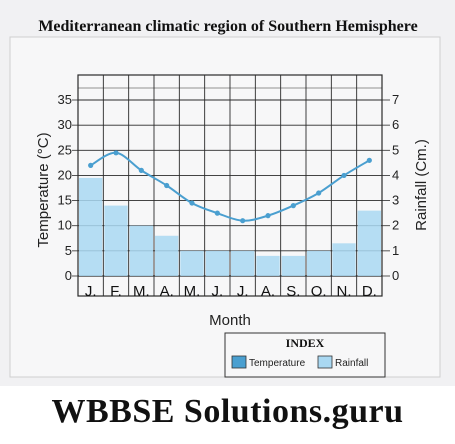 Image resolution: width=455 pixels, height=444 pixels. Describe the element at coordinates (395, 124) in the screenshot. I see `y-right-tick-label: 6` at that location.